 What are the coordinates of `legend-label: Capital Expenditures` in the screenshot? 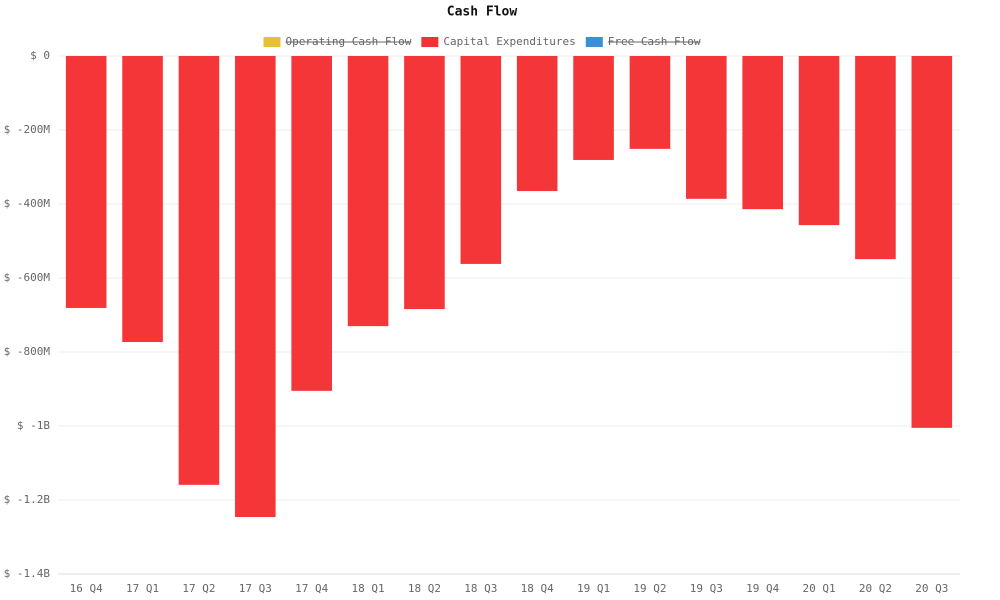 It's located at (509, 41).